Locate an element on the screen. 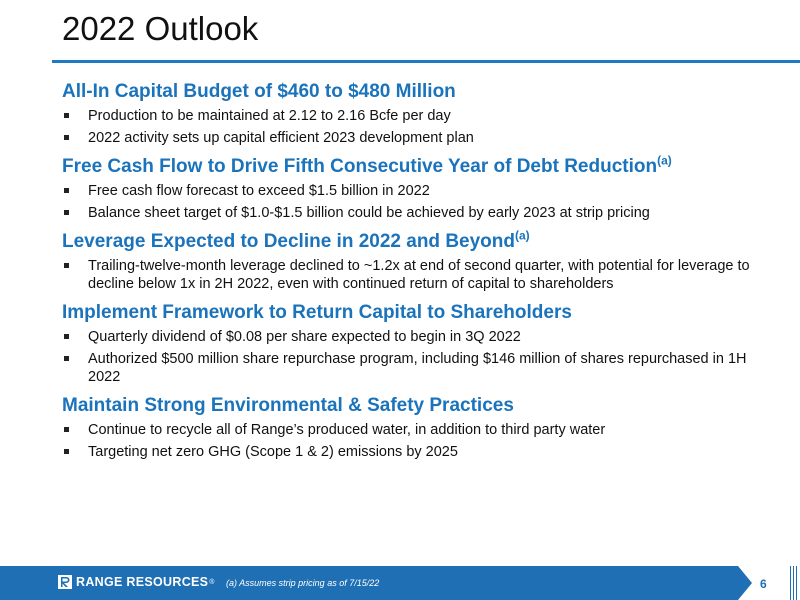 The image size is (800, 600). range-resources-logo: RANGE RESOURCES ® is located at coordinates (136, 582).